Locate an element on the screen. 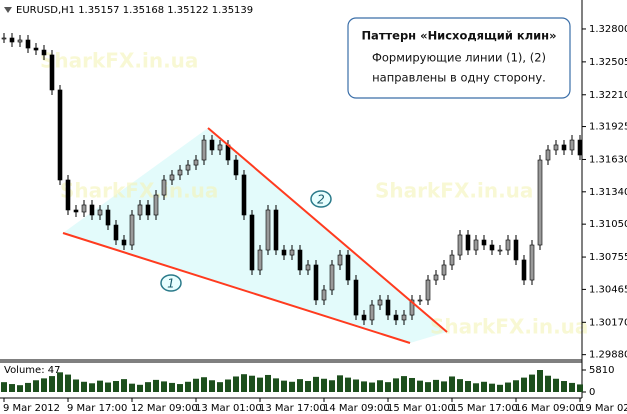  y-tick-label: 1.32210 is located at coordinates (608, 95).